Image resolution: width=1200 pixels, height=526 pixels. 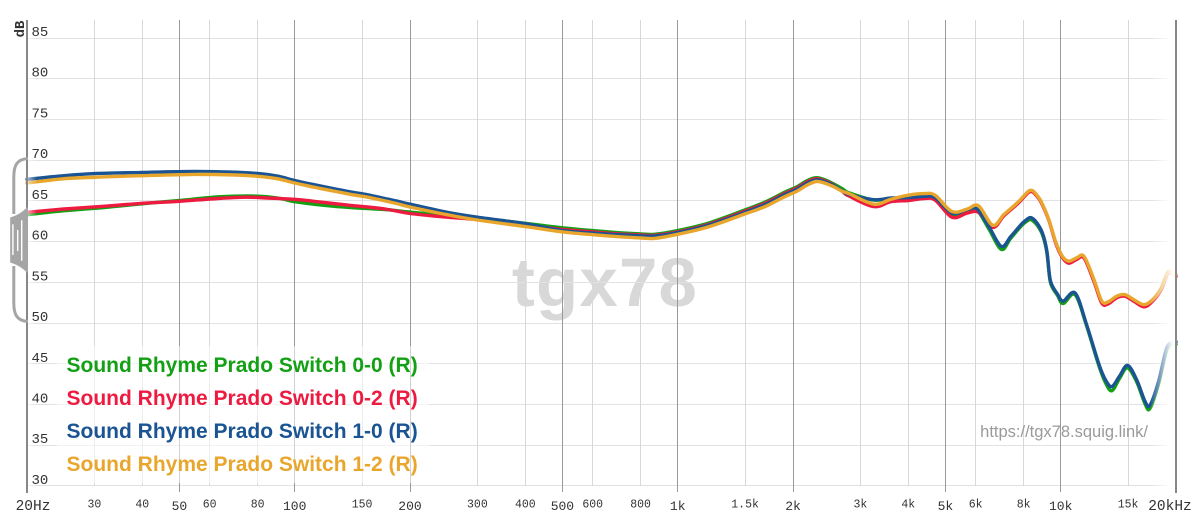 I want to click on svg-text: 5k, so click(x=946, y=506).